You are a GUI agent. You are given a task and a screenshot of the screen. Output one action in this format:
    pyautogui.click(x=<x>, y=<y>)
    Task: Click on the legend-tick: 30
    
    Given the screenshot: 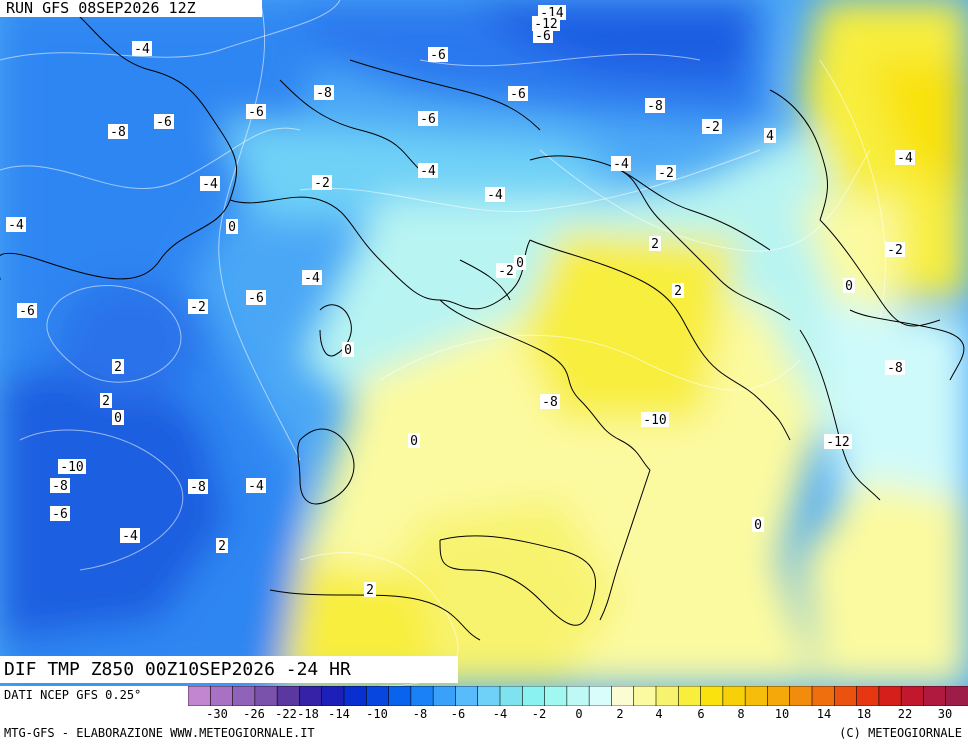 What is the action you would take?
    pyautogui.click(x=945, y=714)
    